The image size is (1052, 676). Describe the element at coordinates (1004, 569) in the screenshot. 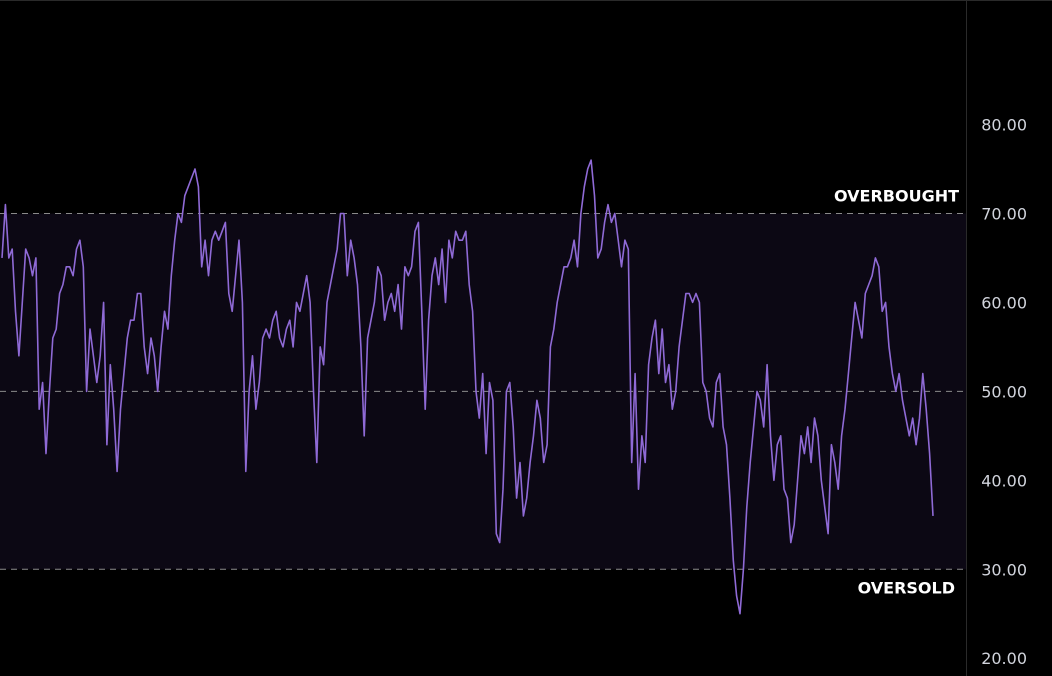

I see `y-tick-label: 30.00` at that location.